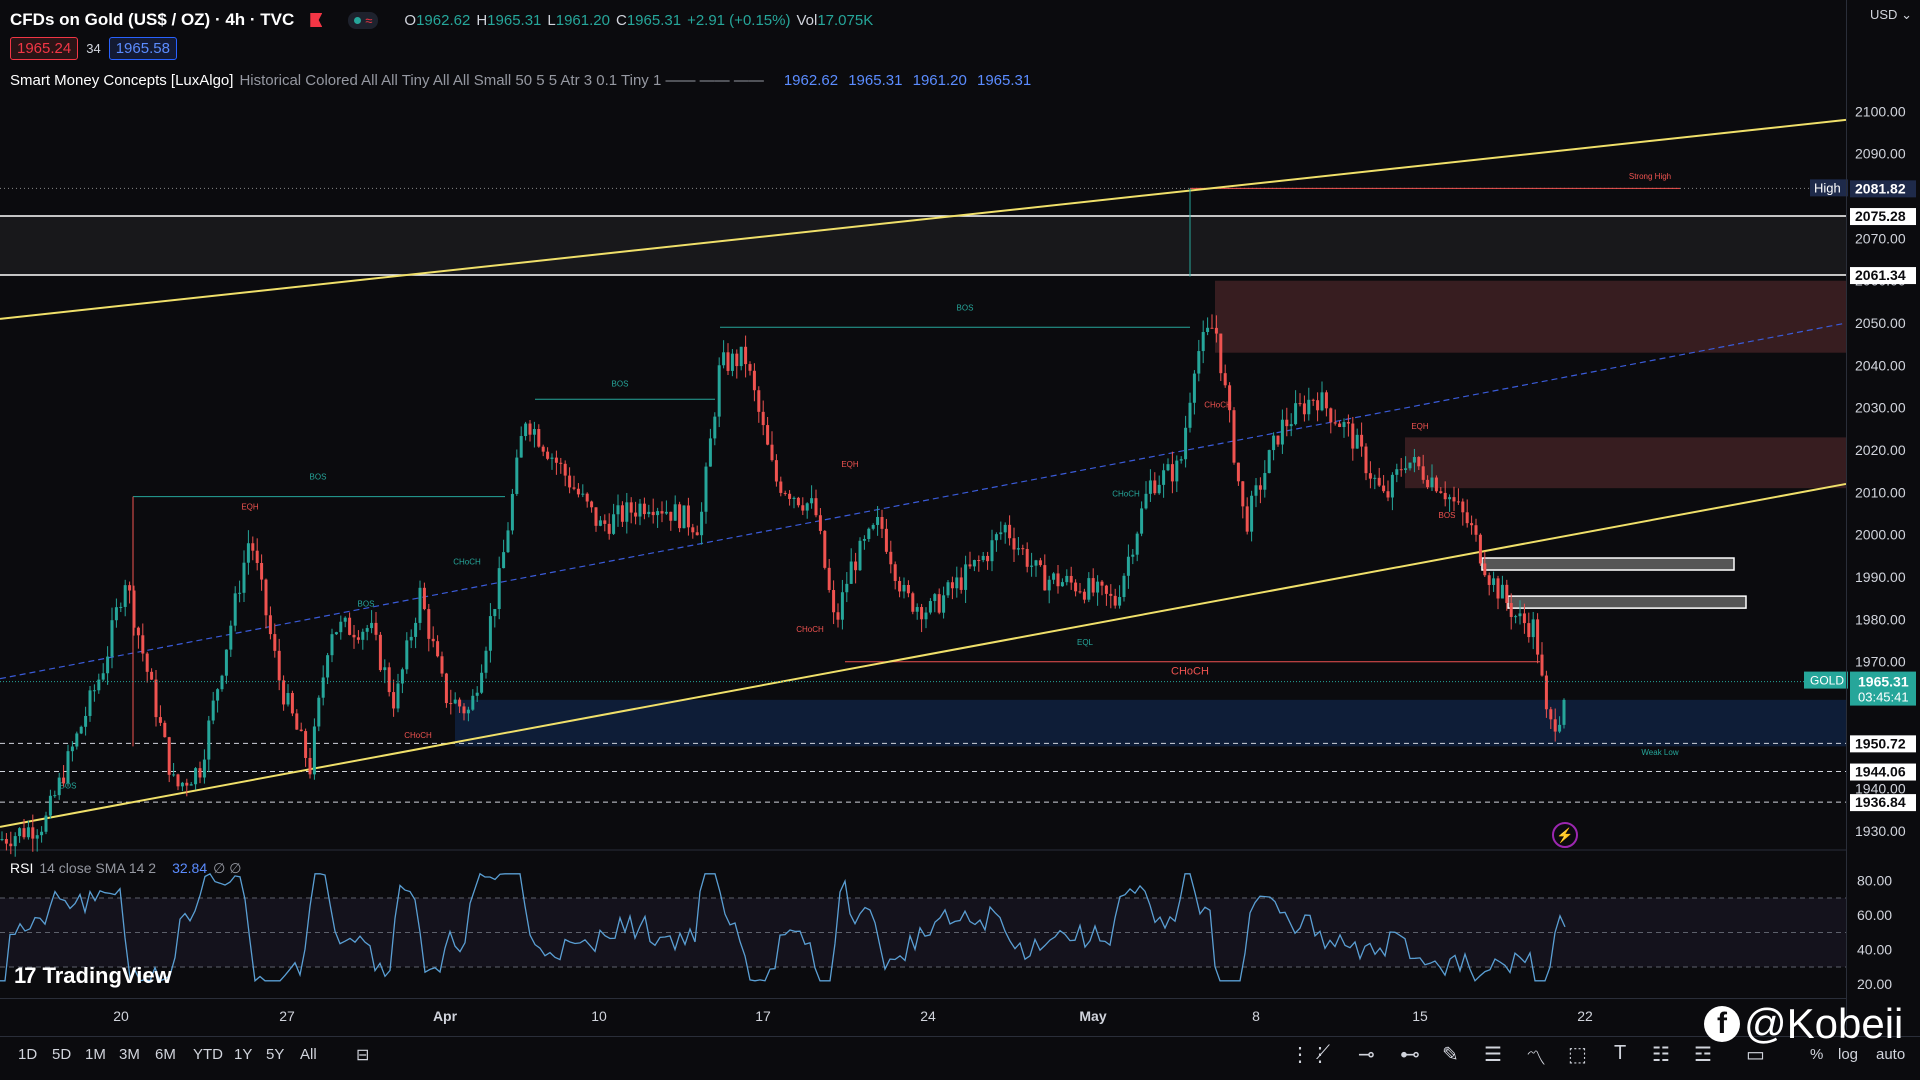 This screenshot has width=1920, height=1080. I want to click on timeframe-button-1d: 1D, so click(28, 1054).